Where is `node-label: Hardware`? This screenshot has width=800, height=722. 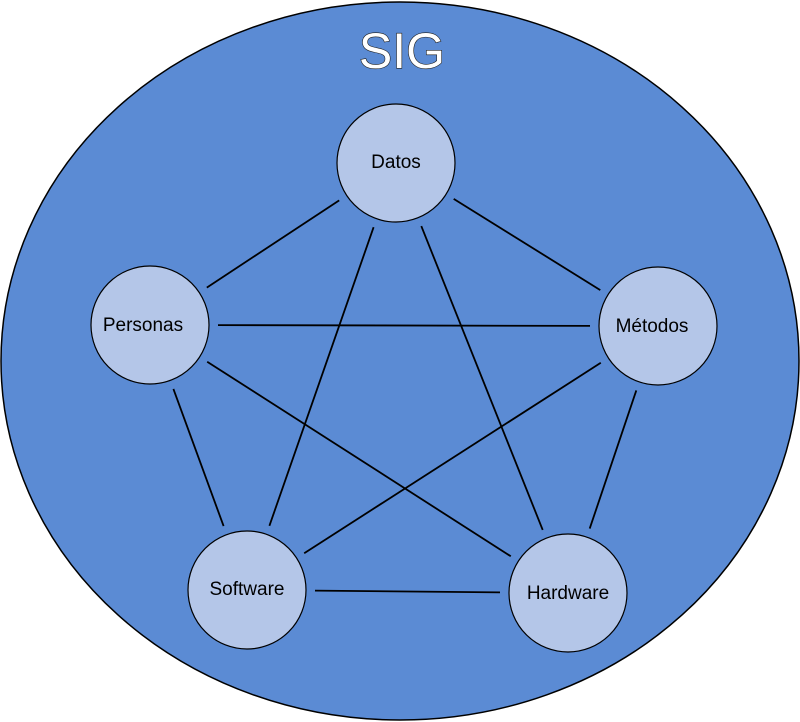
node-label: Hardware is located at coordinates (568, 593).